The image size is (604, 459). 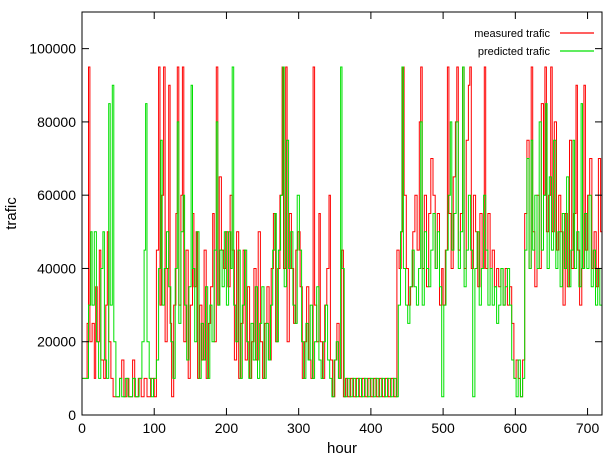 I want to click on x-tick-label: 300, so click(x=299, y=428).